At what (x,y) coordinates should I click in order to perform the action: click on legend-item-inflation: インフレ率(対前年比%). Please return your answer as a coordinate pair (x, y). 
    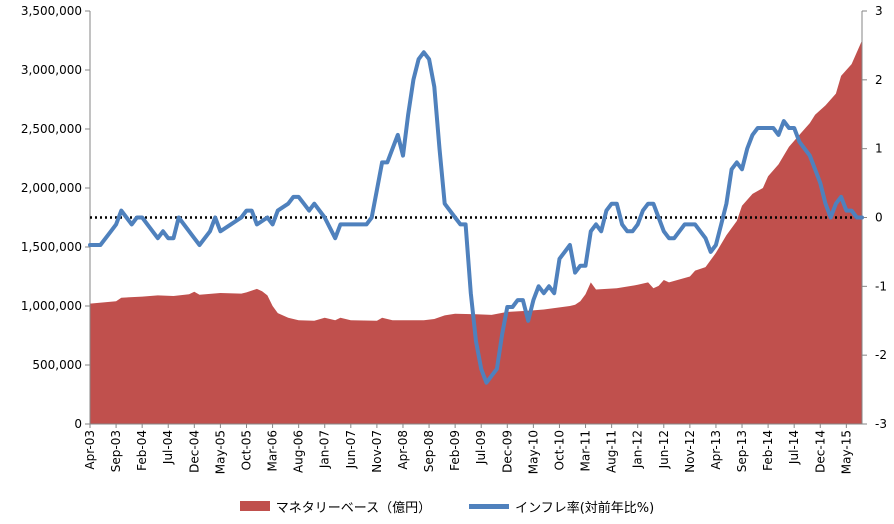
    Looking at the image, I should click on (561, 506).